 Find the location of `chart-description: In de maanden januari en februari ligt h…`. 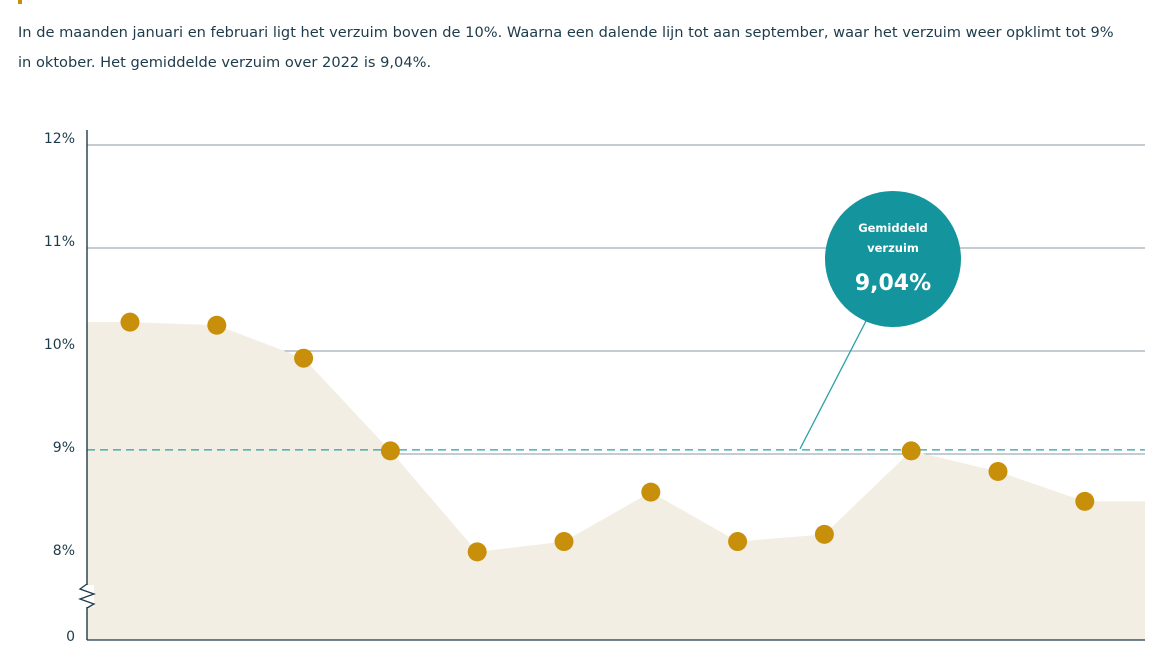

chart-description: In de maanden januari en februari ligt h… is located at coordinates (566, 47).